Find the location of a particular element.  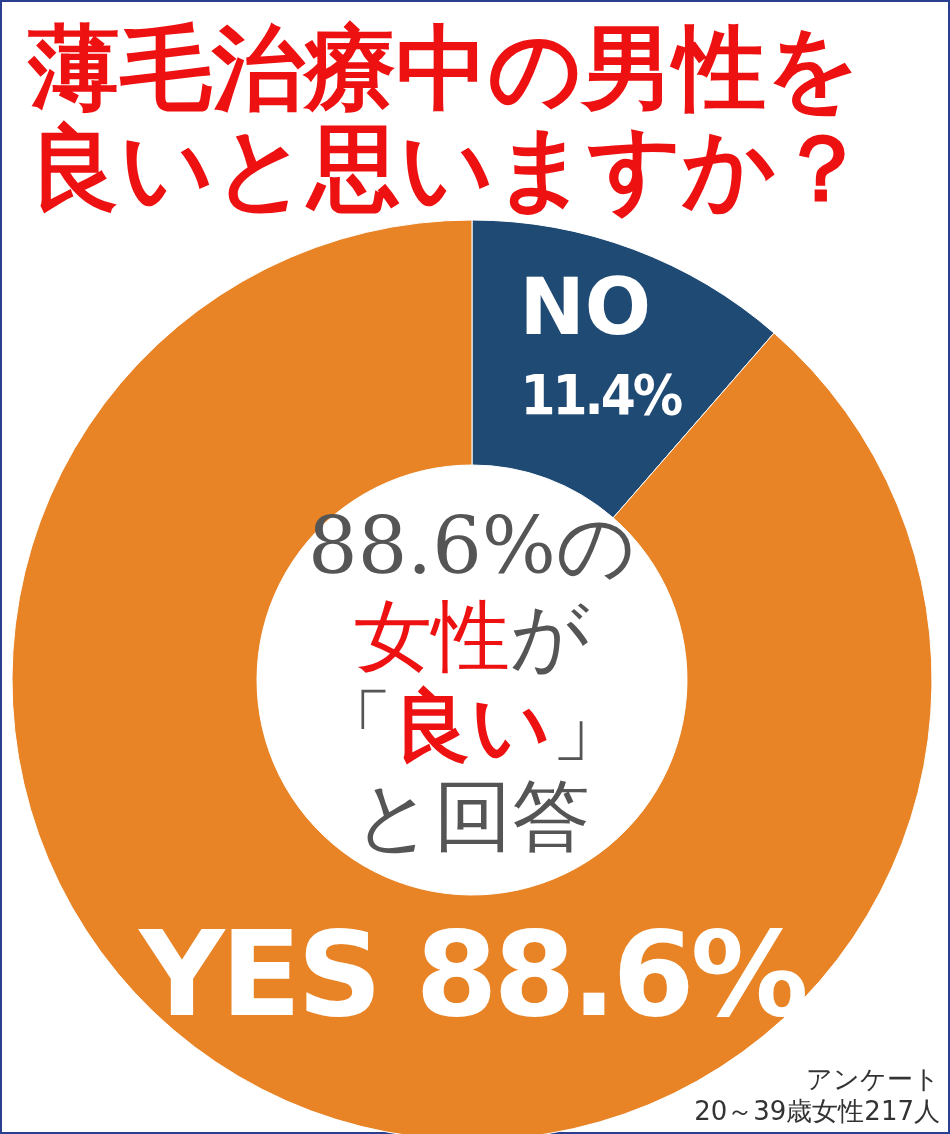

text: 20～39歳女性217人 is located at coordinates (817, 1111).